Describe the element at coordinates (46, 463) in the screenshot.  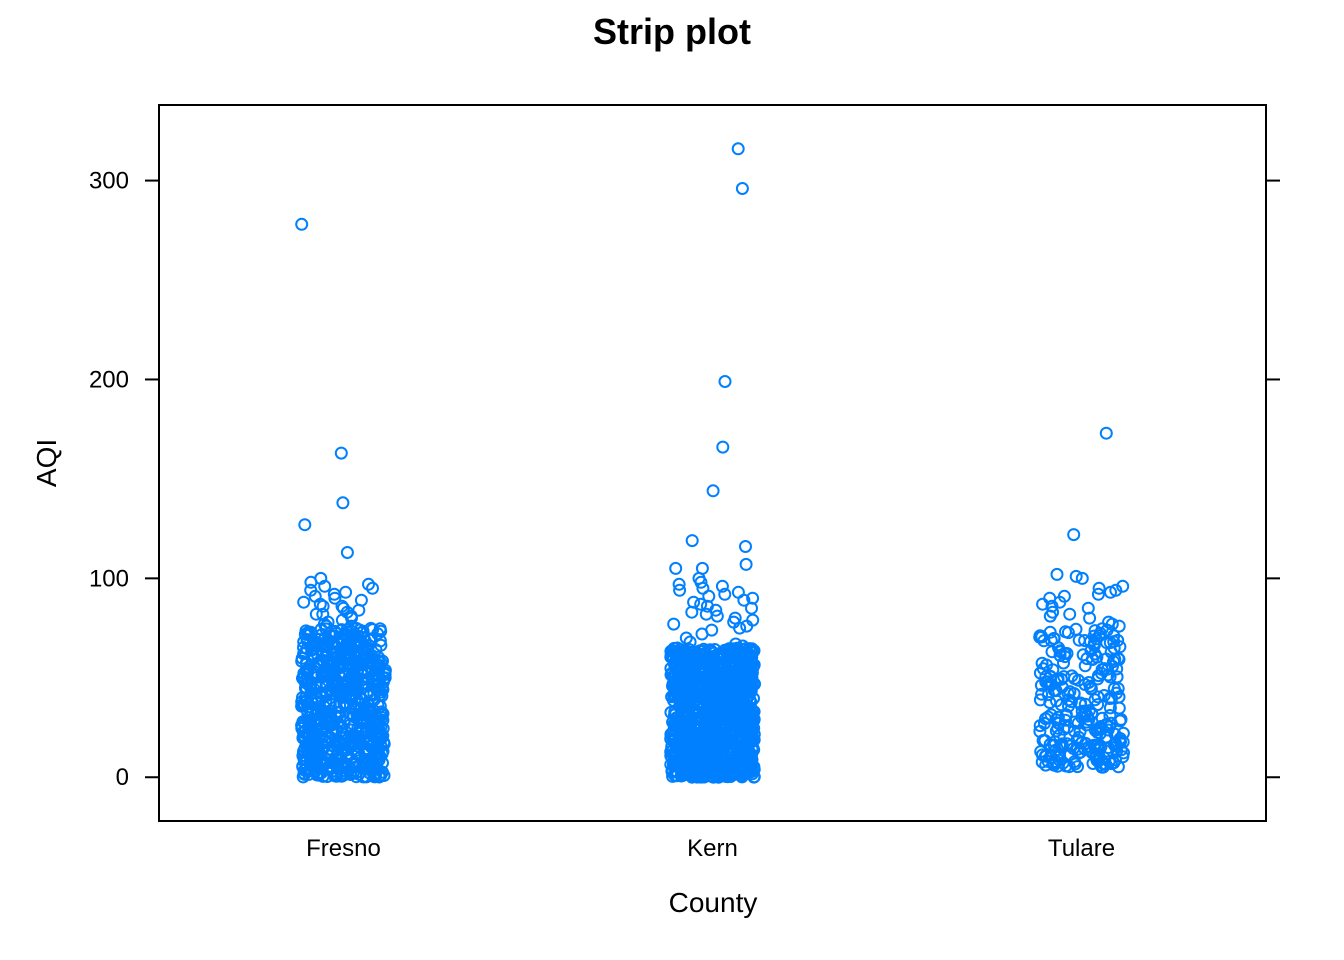
I see `y-axis-label: AQI` at that location.